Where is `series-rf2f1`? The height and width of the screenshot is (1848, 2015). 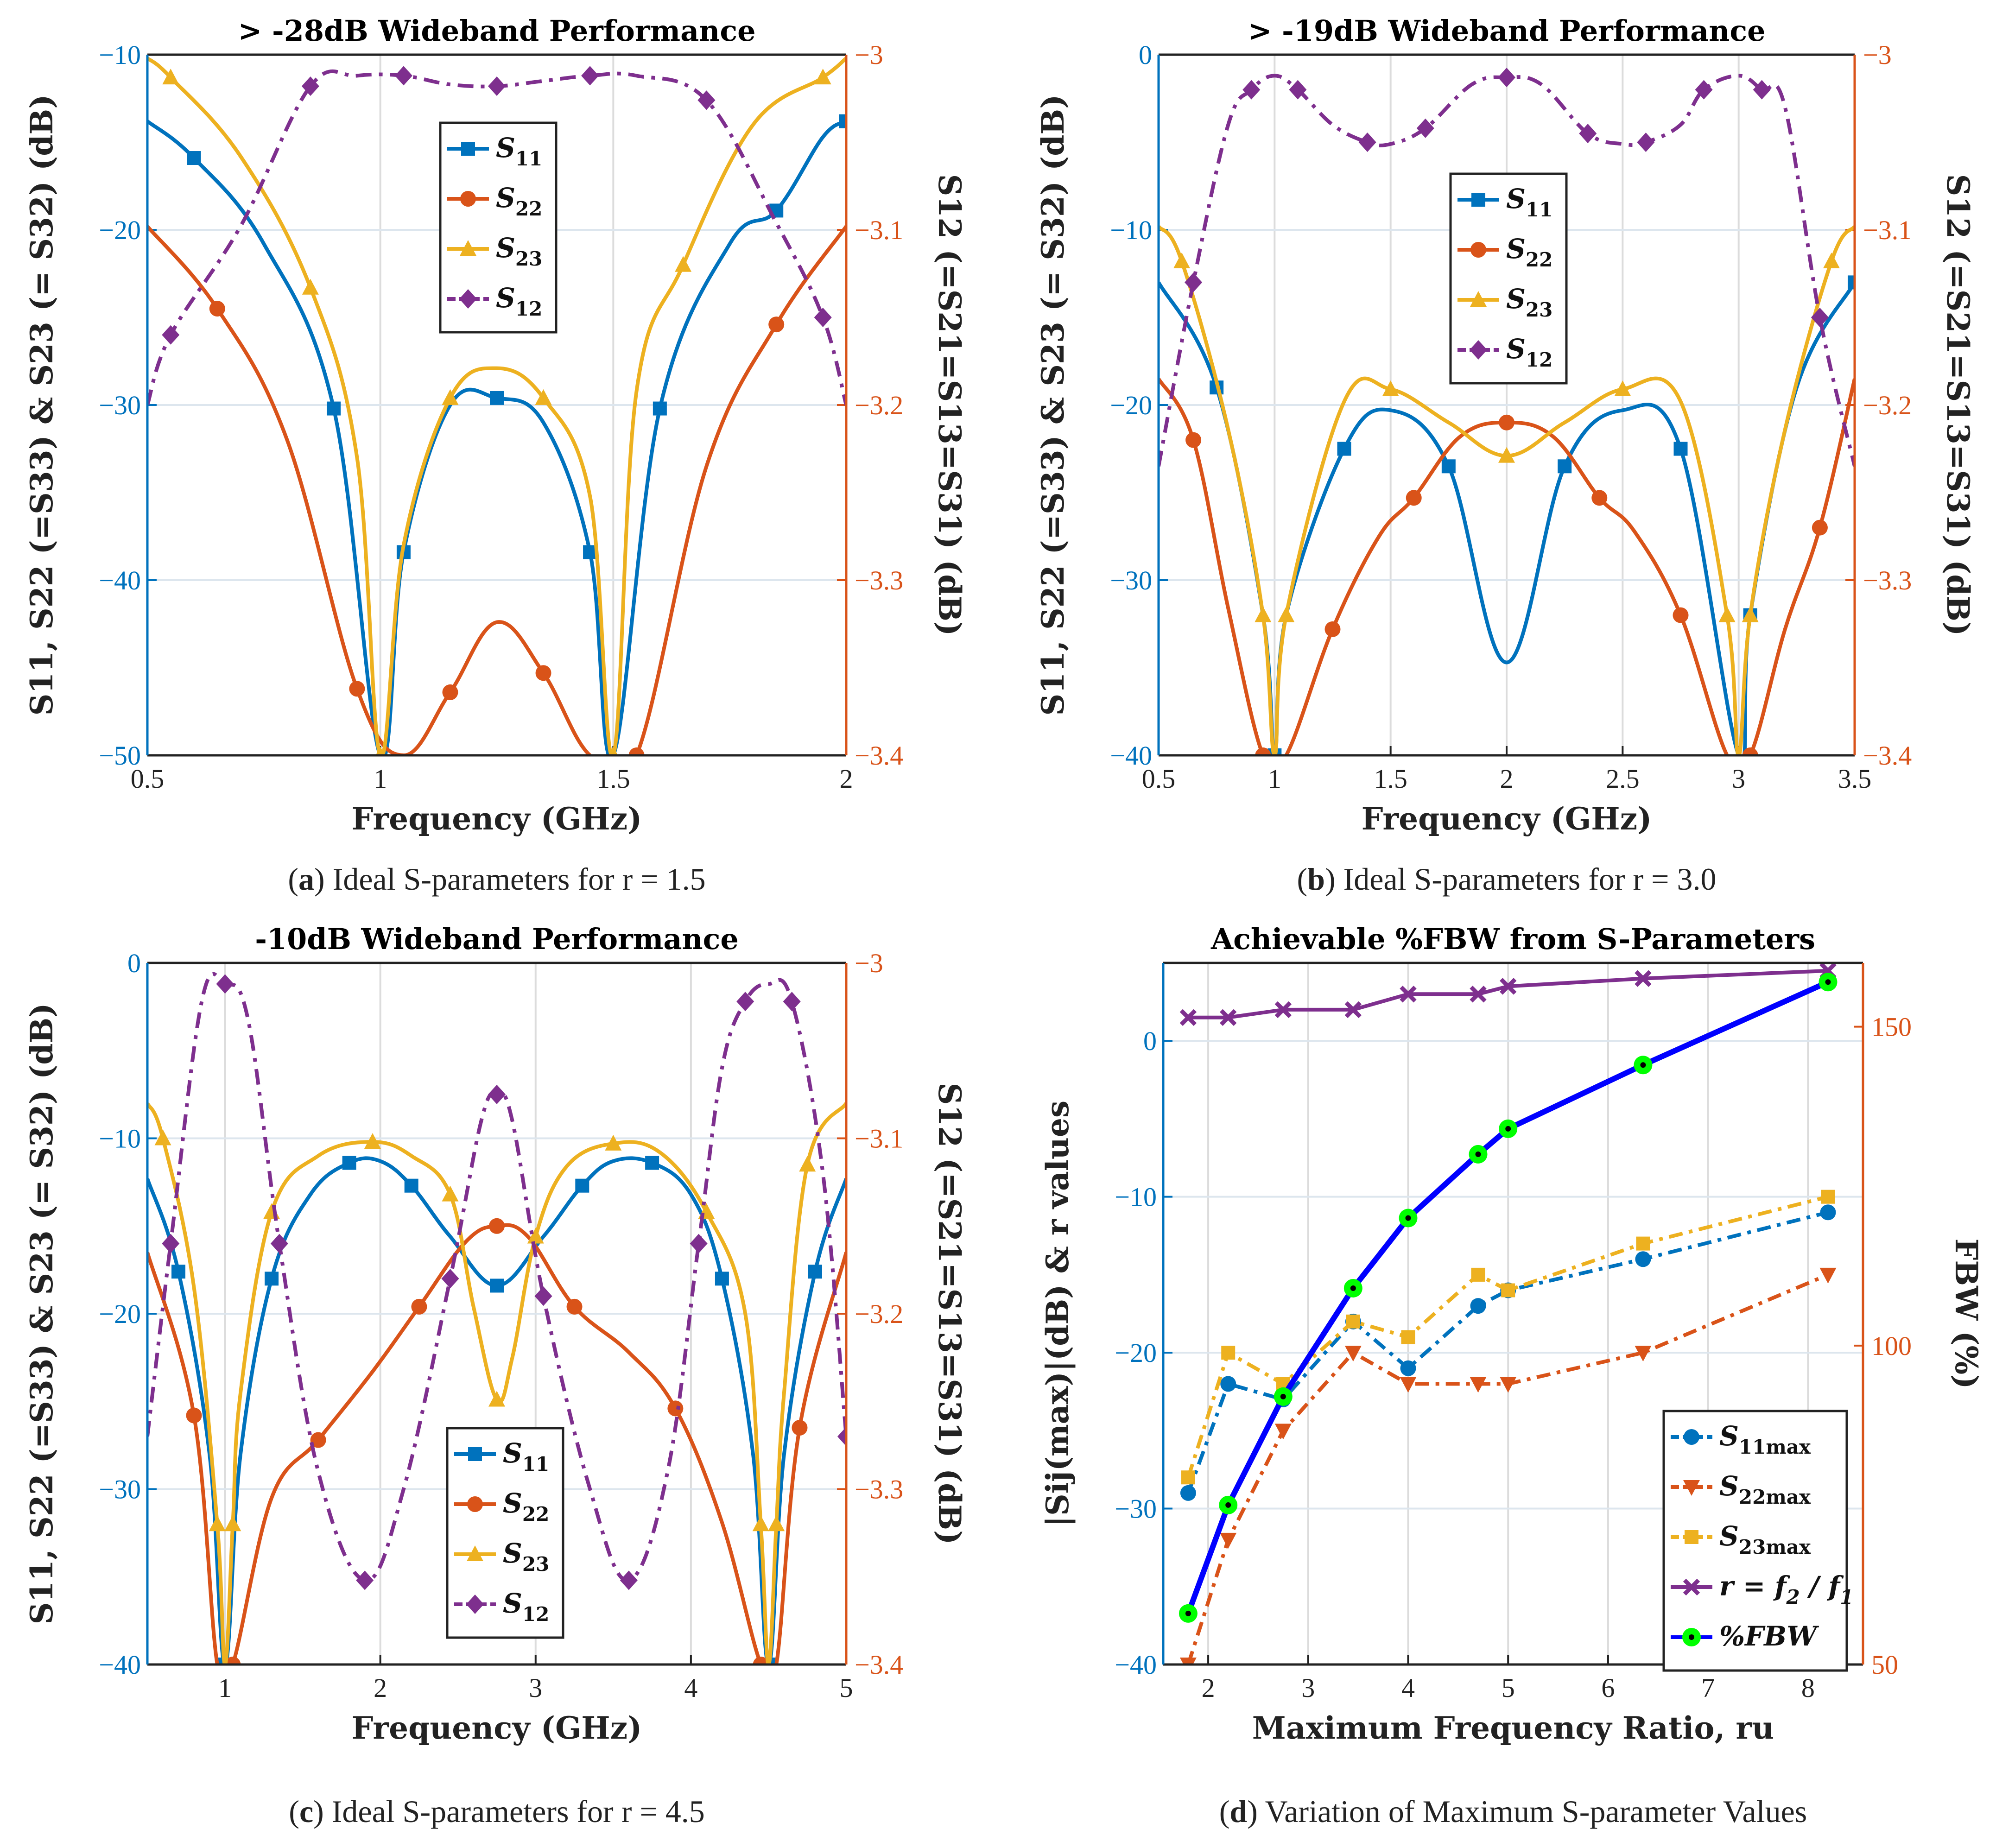 series-rf2f1 is located at coordinates (1508, 994).